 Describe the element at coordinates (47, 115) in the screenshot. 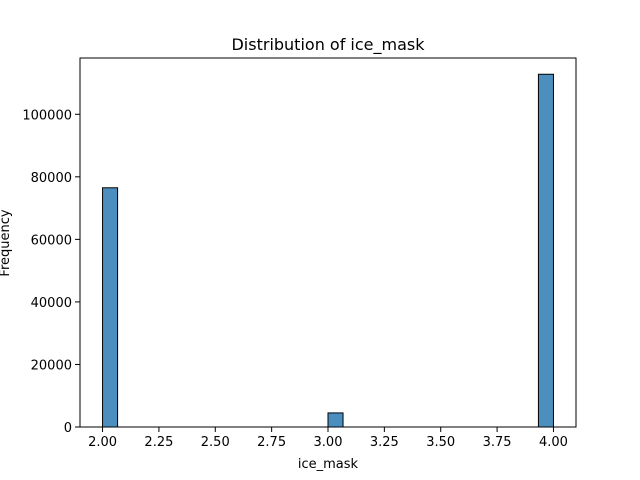

I see `y-tick-label: 100000` at that location.